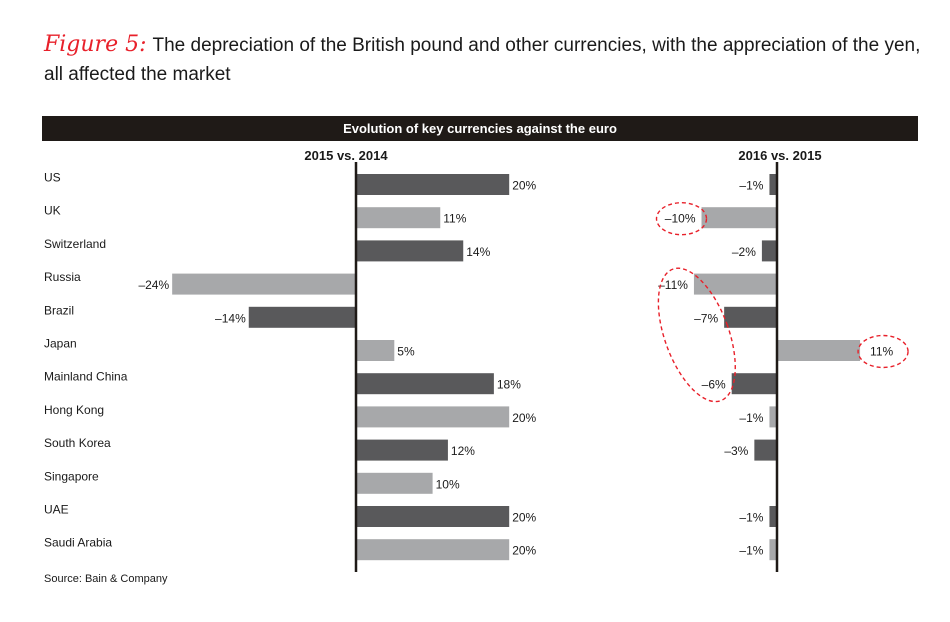  What do you see at coordinates (78, 543) in the screenshot?
I see `category-label: Saudi Arabia` at bounding box center [78, 543].